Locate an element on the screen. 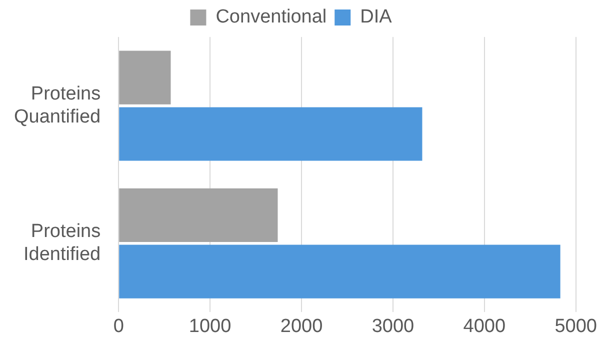  legend-label: DIA is located at coordinates (376, 17).